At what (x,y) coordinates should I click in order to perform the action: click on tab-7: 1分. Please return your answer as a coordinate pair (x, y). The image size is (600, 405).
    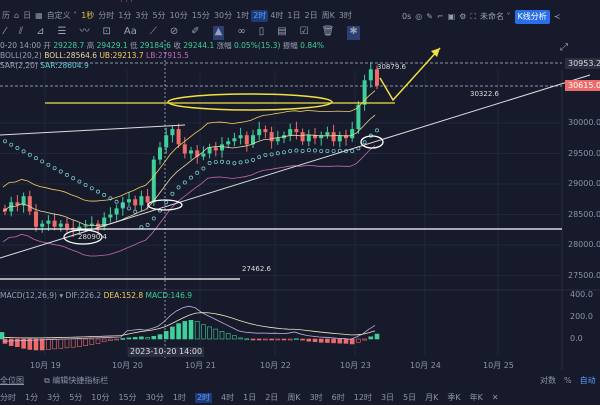
    Looking at the image, I should click on (125, 15).